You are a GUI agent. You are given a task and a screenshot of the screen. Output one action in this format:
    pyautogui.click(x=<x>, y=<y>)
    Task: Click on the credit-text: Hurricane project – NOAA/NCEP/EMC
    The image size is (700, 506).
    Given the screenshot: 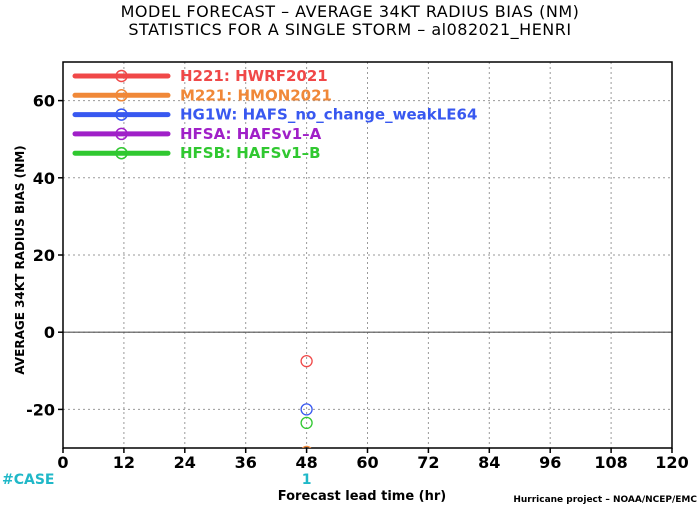 What is the action you would take?
    pyautogui.click(x=605, y=500)
    